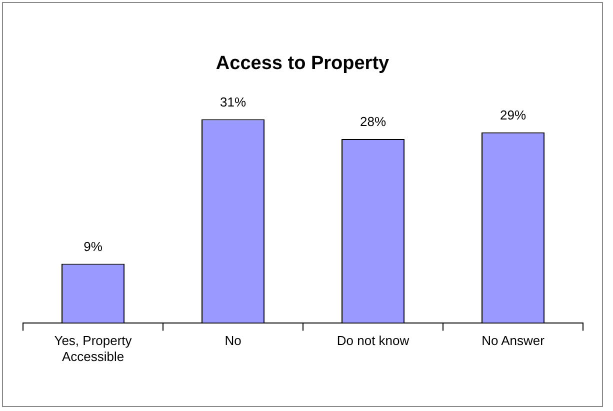 Image resolution: width=613 pixels, height=411 pixels. I want to click on x-tick-label: Do not know, so click(373, 340).